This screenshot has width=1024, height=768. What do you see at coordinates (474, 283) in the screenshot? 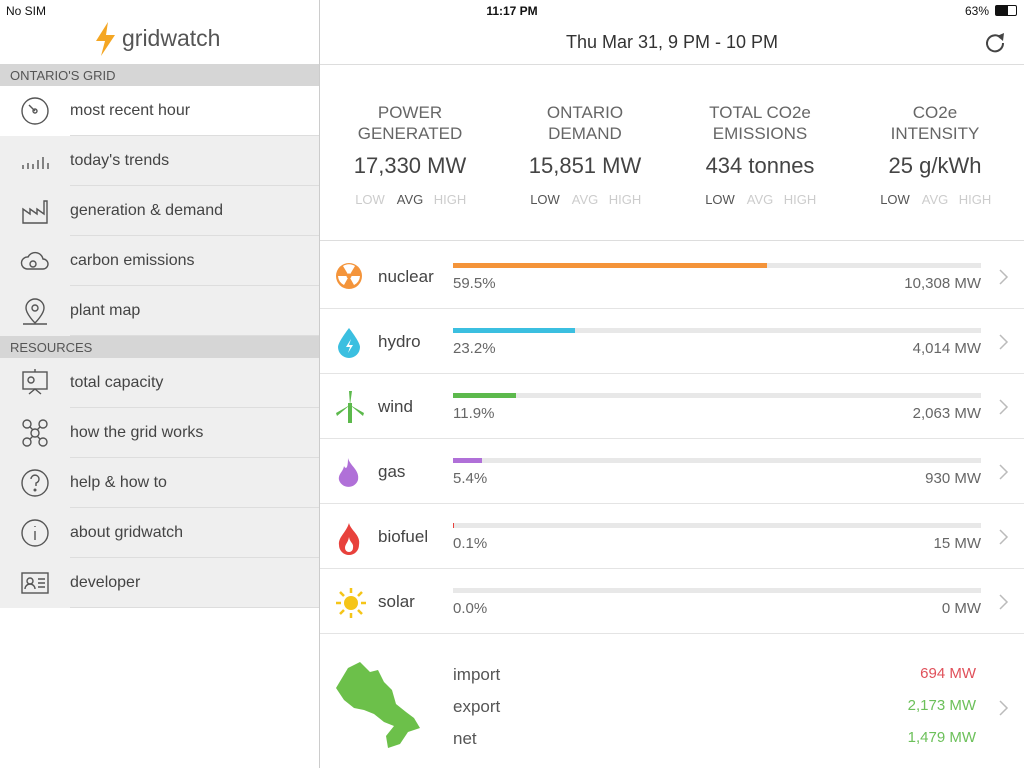
I see `source-share: 59.5%` at bounding box center [474, 283].